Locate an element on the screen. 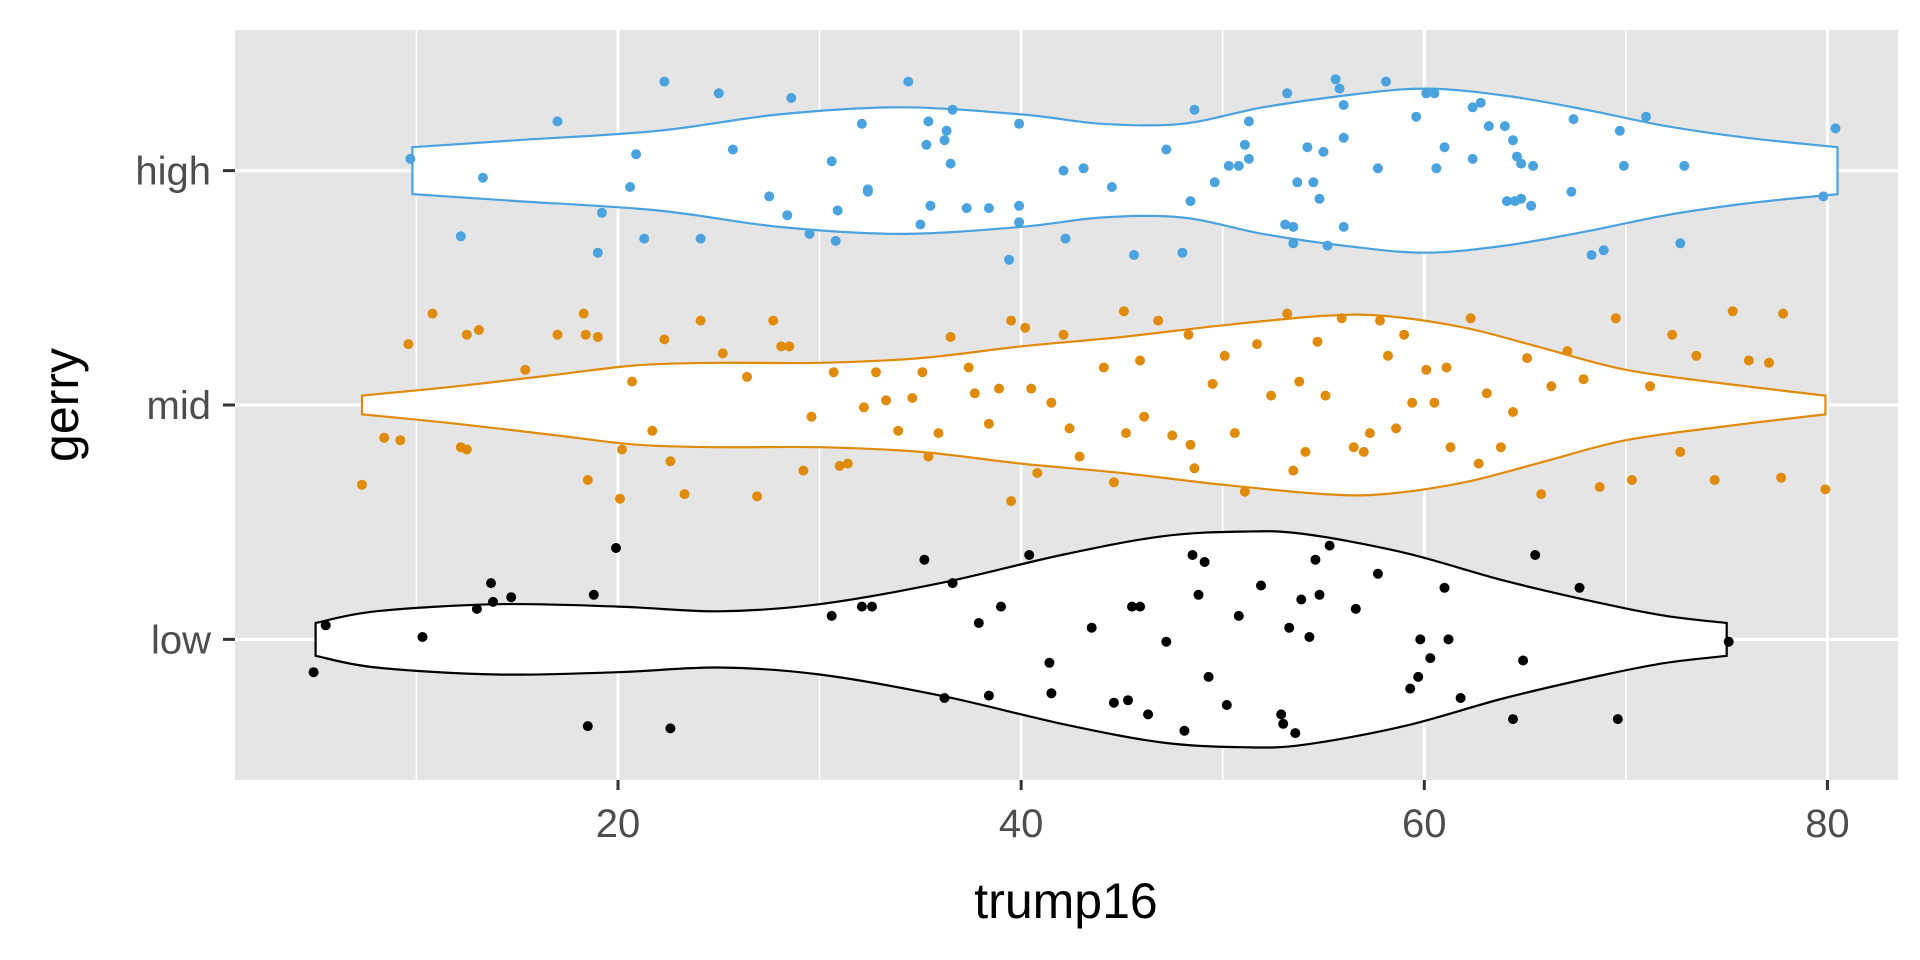 The width and height of the screenshot is (1920, 960). violin-high is located at coordinates (1125, 170).